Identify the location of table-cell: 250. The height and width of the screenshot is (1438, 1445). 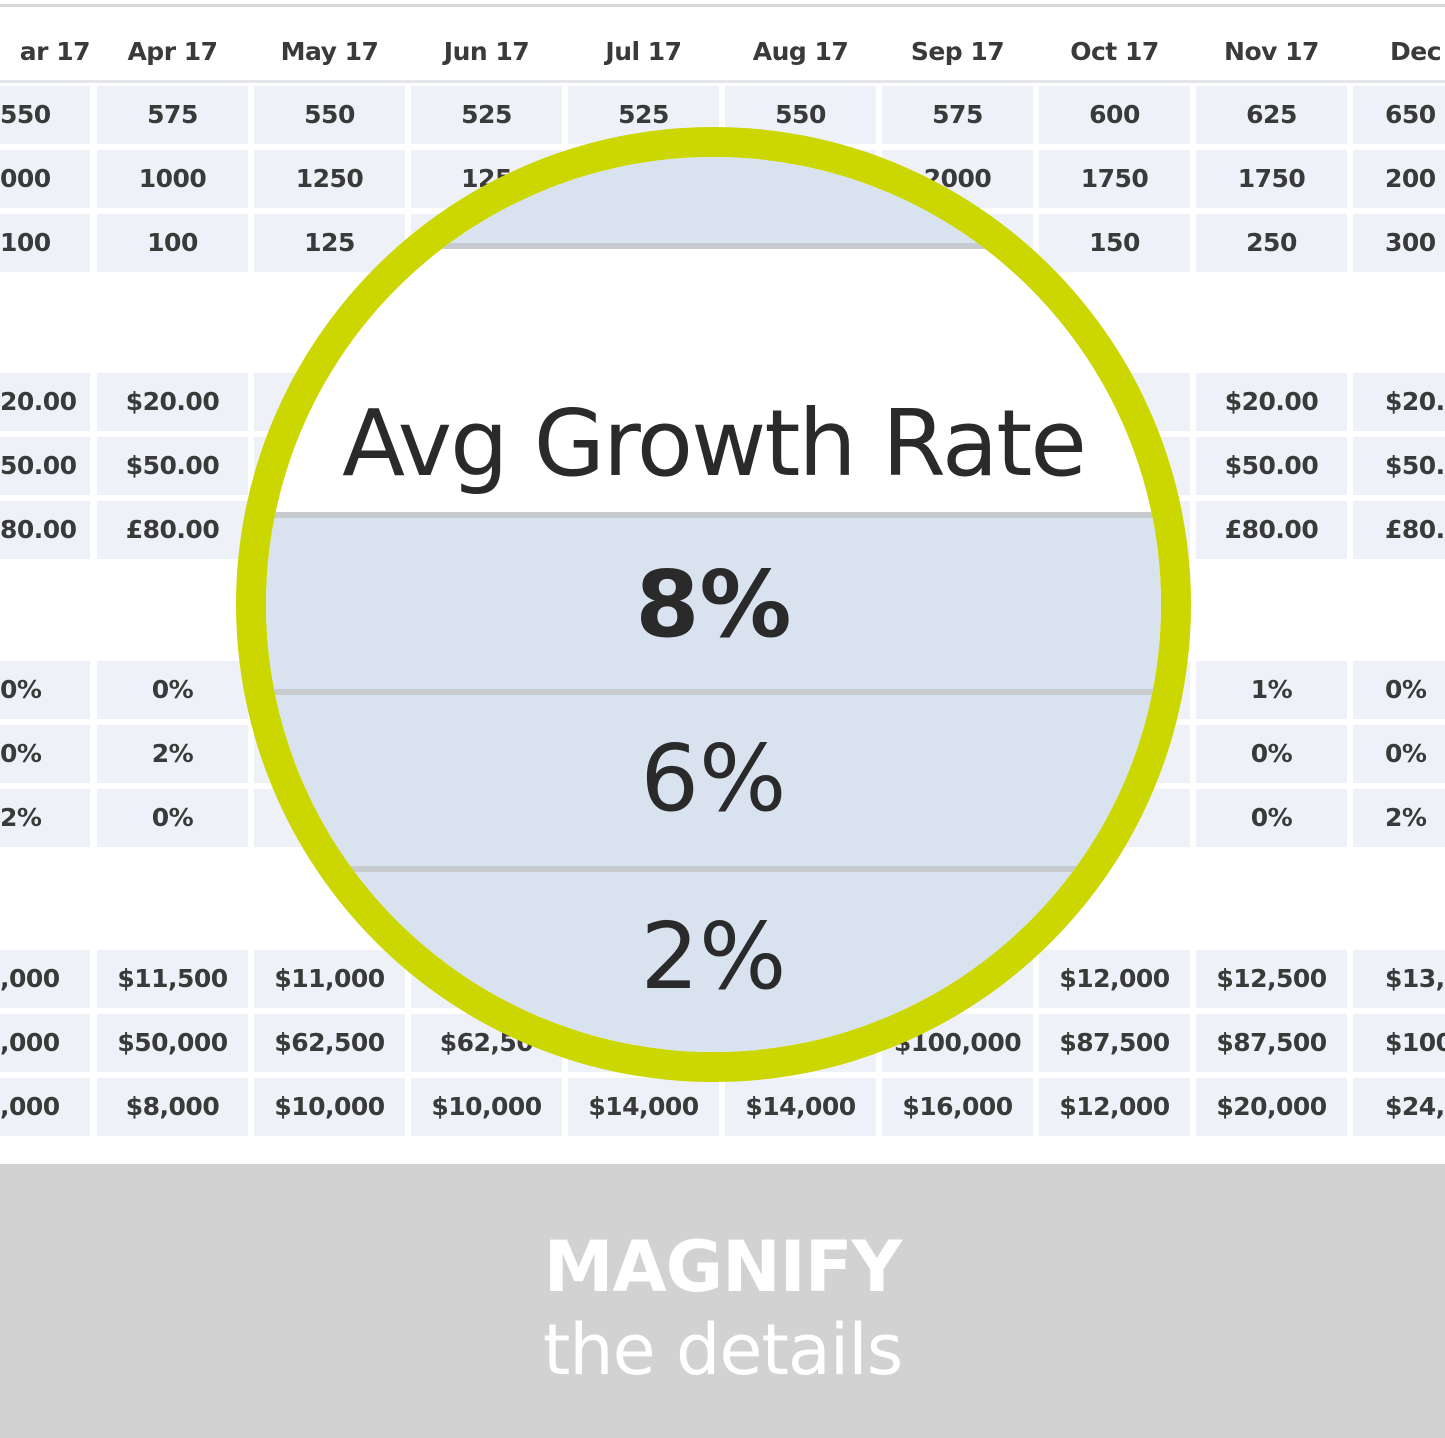
(1271, 243).